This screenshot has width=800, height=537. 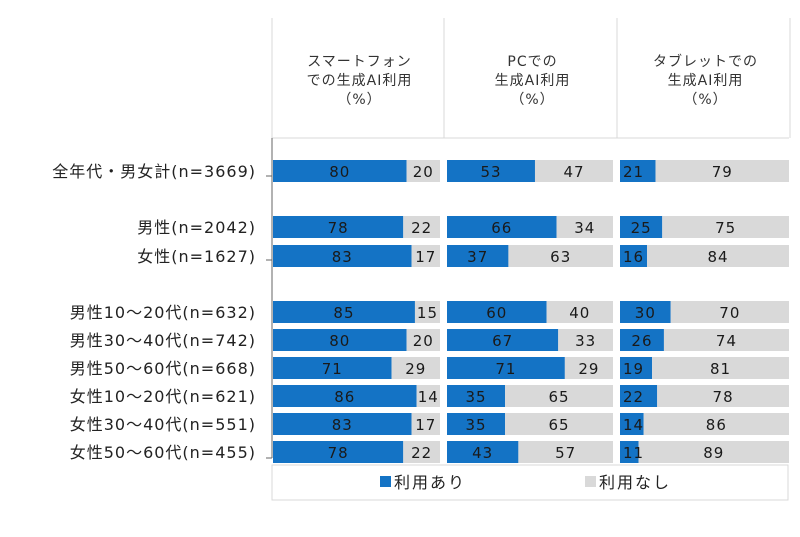 What do you see at coordinates (360, 81) in the screenshot?
I see `panel-title-line: での生成AI利用` at bounding box center [360, 81].